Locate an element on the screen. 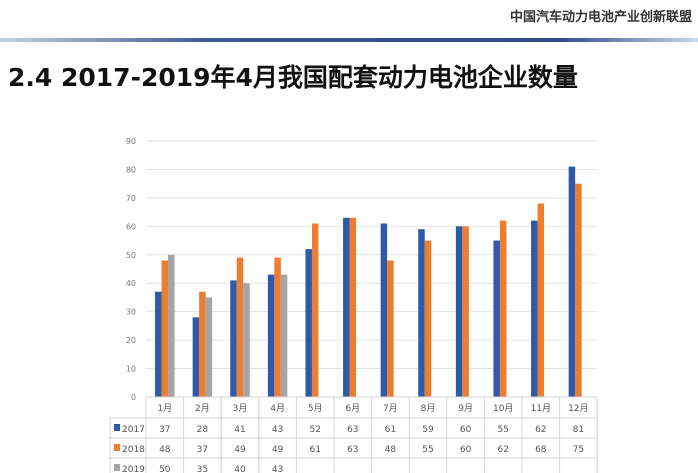 The image size is (698, 473). data-label: 75 is located at coordinates (578, 450).